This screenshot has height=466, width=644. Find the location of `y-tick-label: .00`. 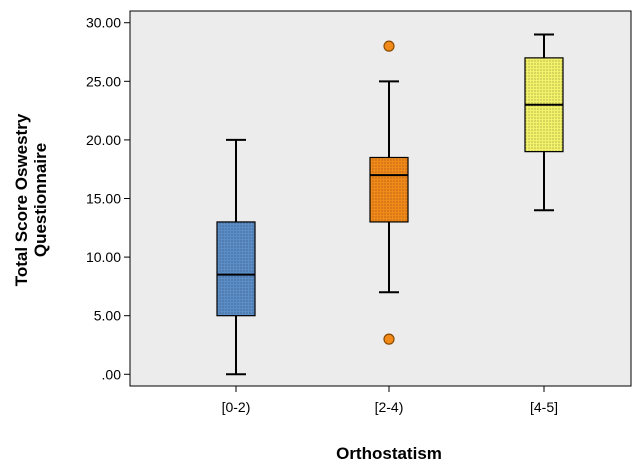

y-tick-label: .00 is located at coordinates (112, 374).